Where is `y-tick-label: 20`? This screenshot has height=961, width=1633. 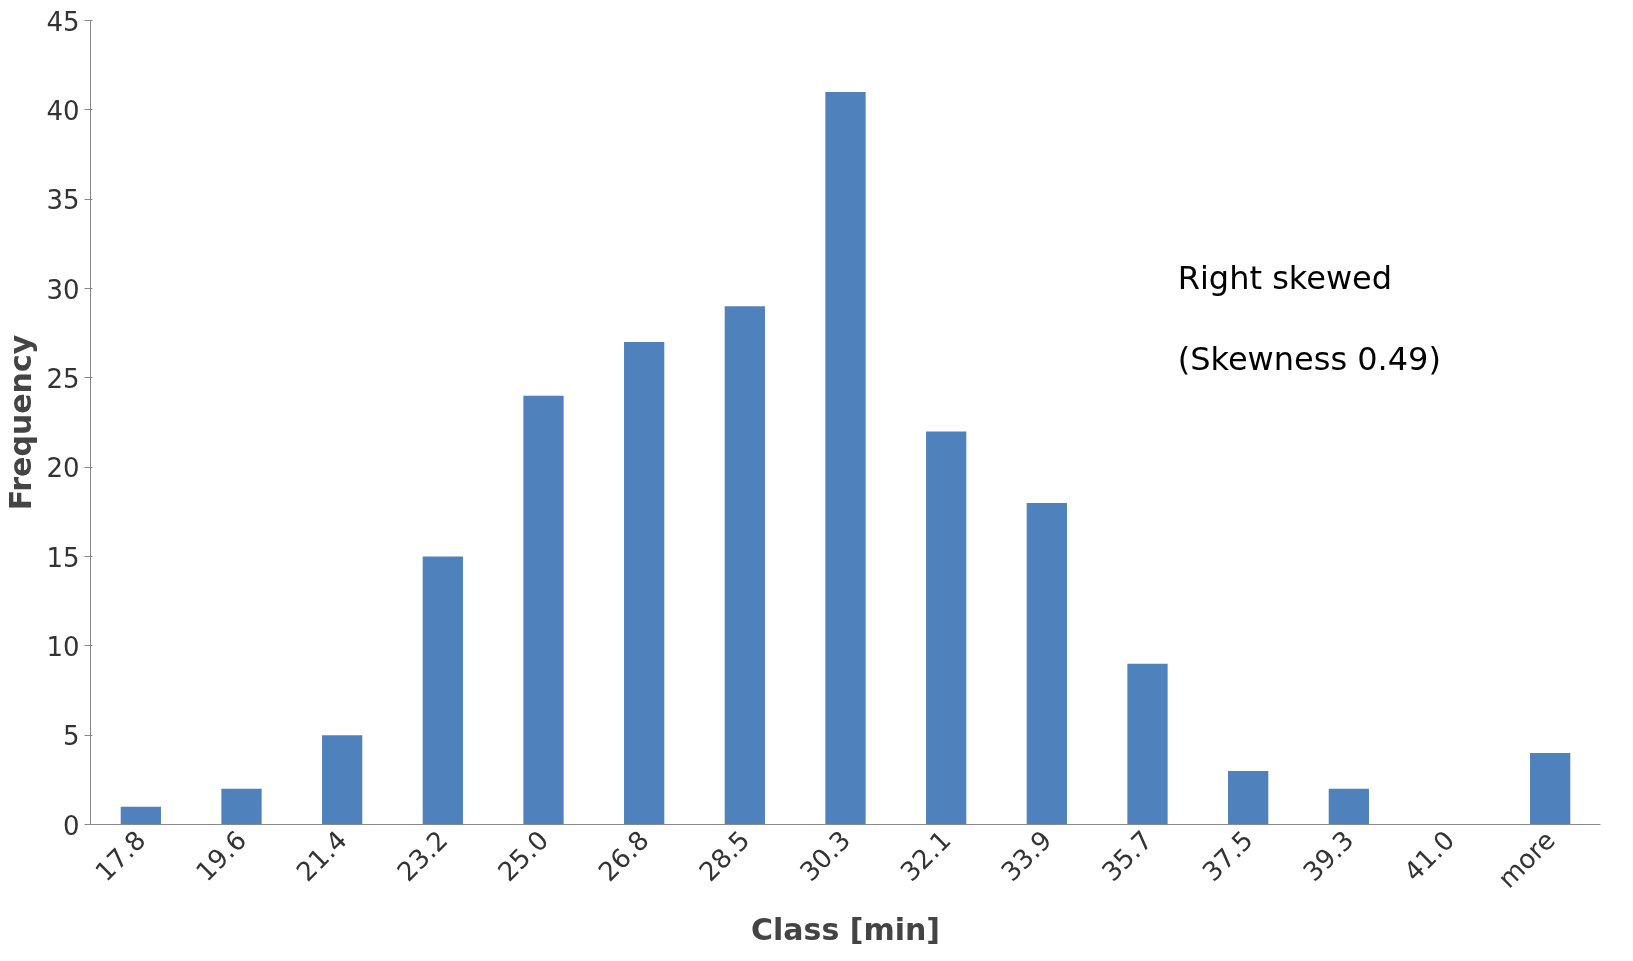
y-tick-label: 20 is located at coordinates (63, 468).